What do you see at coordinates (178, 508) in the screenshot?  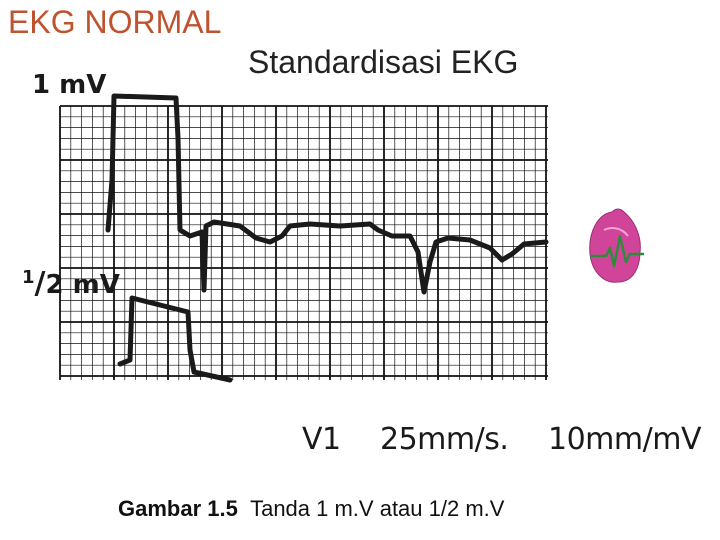 I see `caption-number: Gambar 1.5` at bounding box center [178, 508].